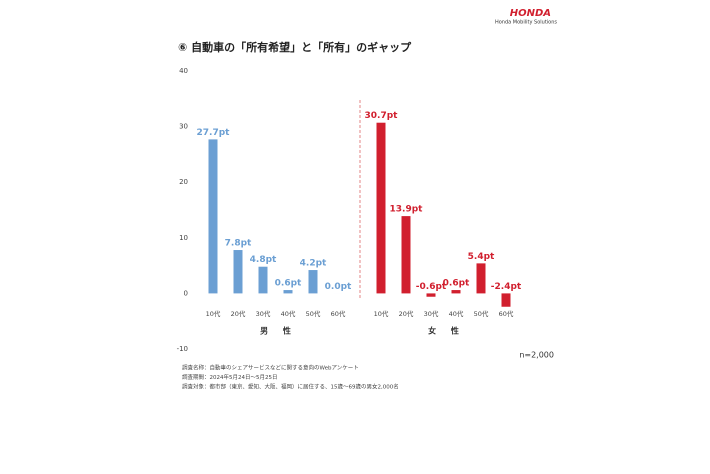  What do you see at coordinates (536, 355) in the screenshot?
I see `sample-size: n=2,000` at bounding box center [536, 355].